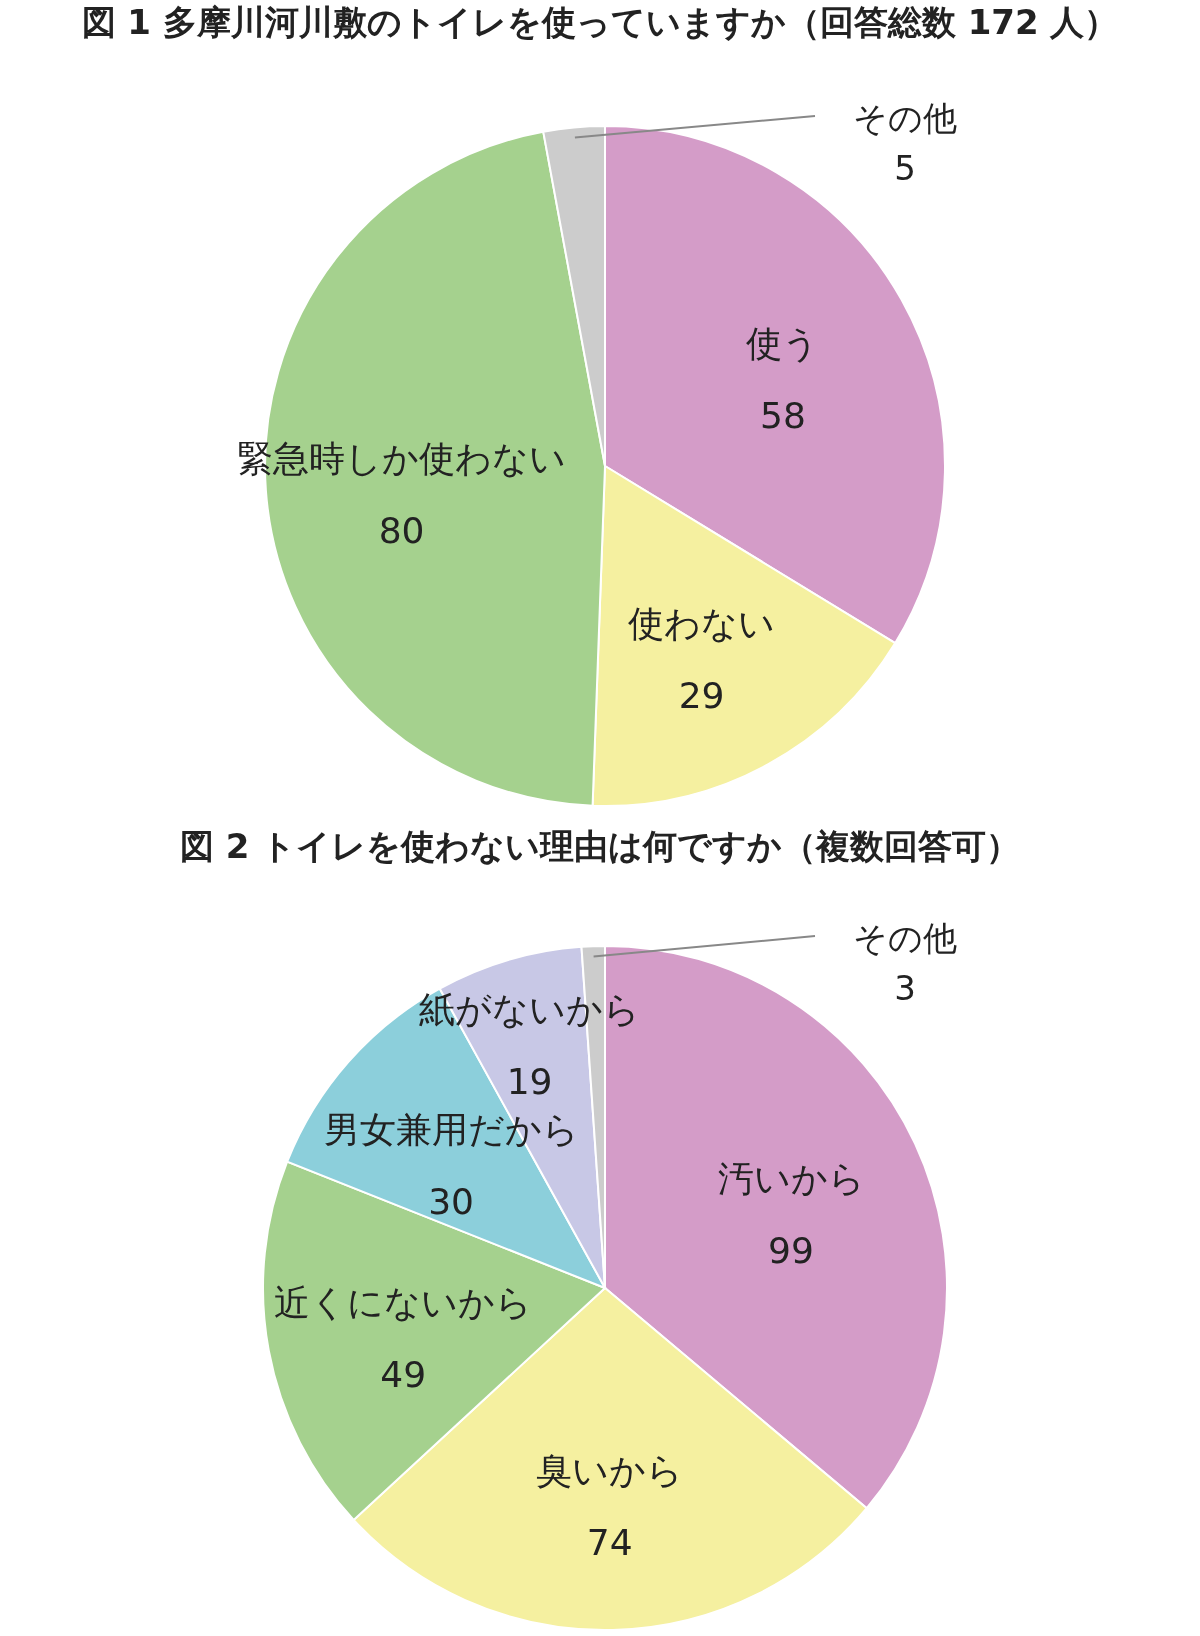 The image size is (1200, 1636). I want to click on slice-label: 使わない, so click(702, 623).